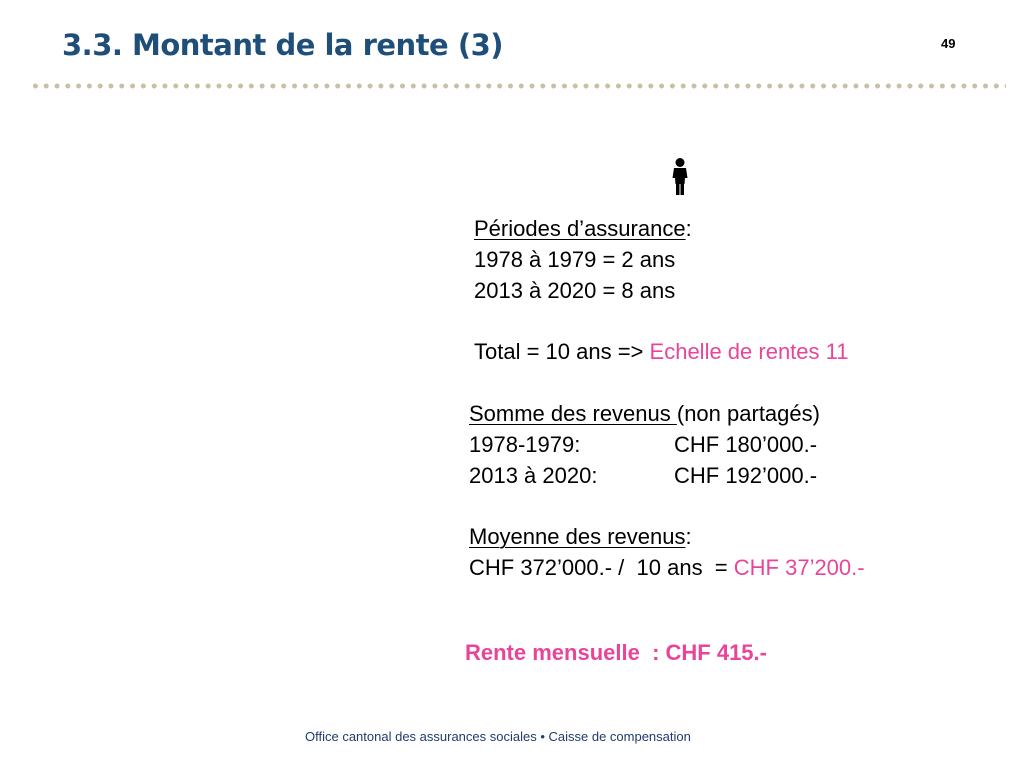  I want to click on income-sum-heading-text: Somme des revenus, so click(573, 413).